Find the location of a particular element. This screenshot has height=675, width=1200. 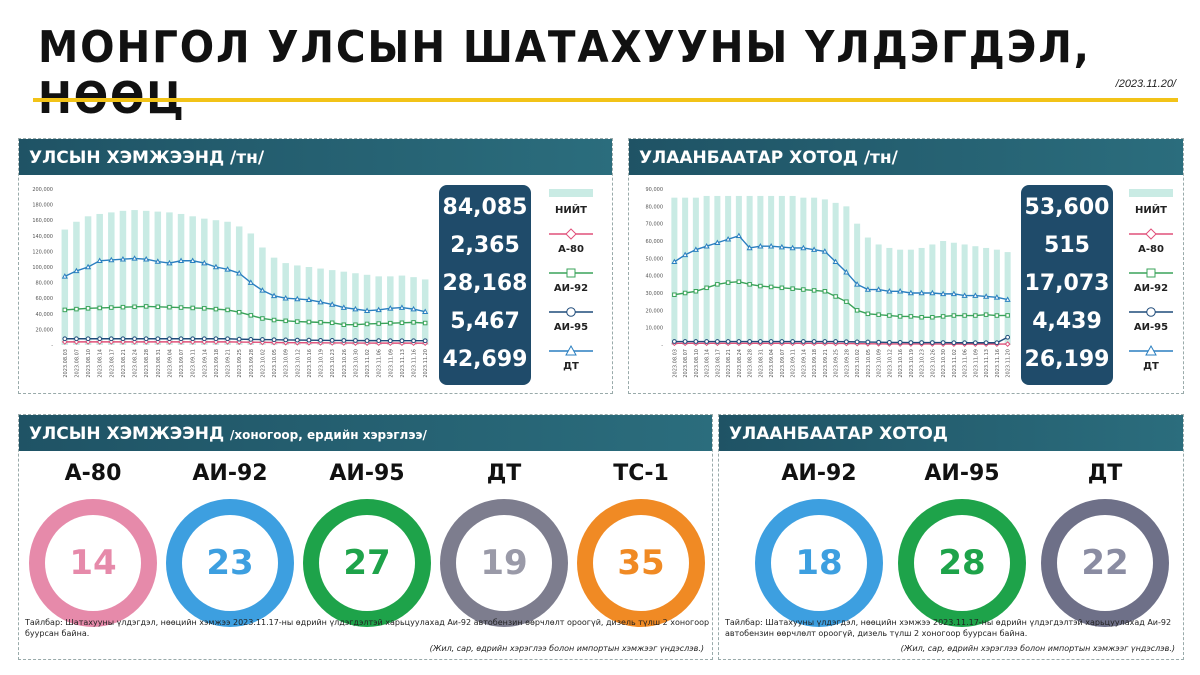

donut-days-value: 27 is located at coordinates (367, 563).